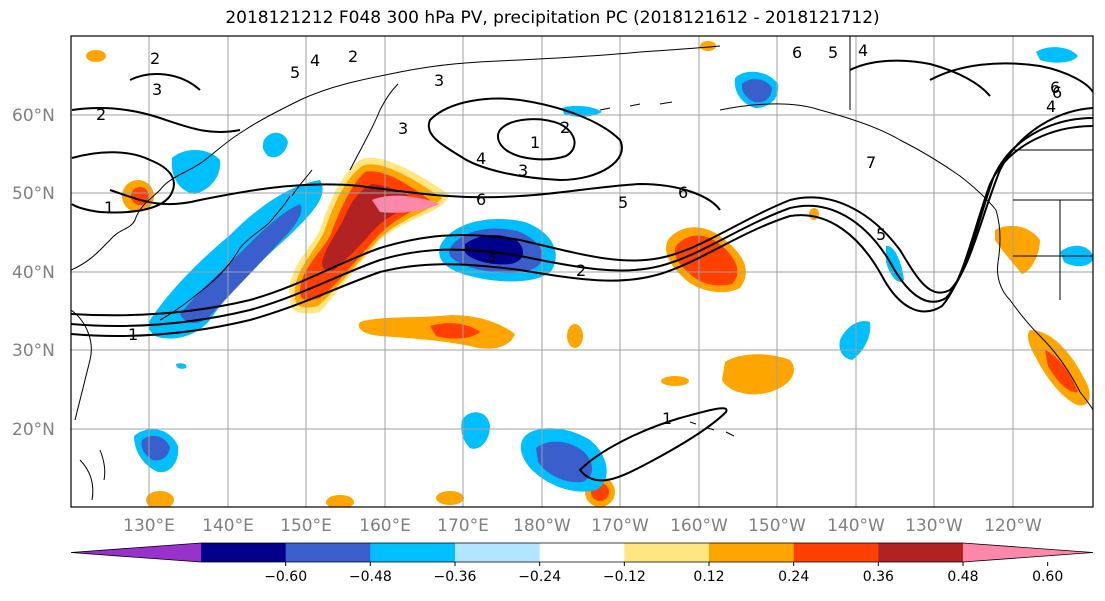  Describe the element at coordinates (228, 526) in the screenshot. I see `lon-label: 140°E` at that location.